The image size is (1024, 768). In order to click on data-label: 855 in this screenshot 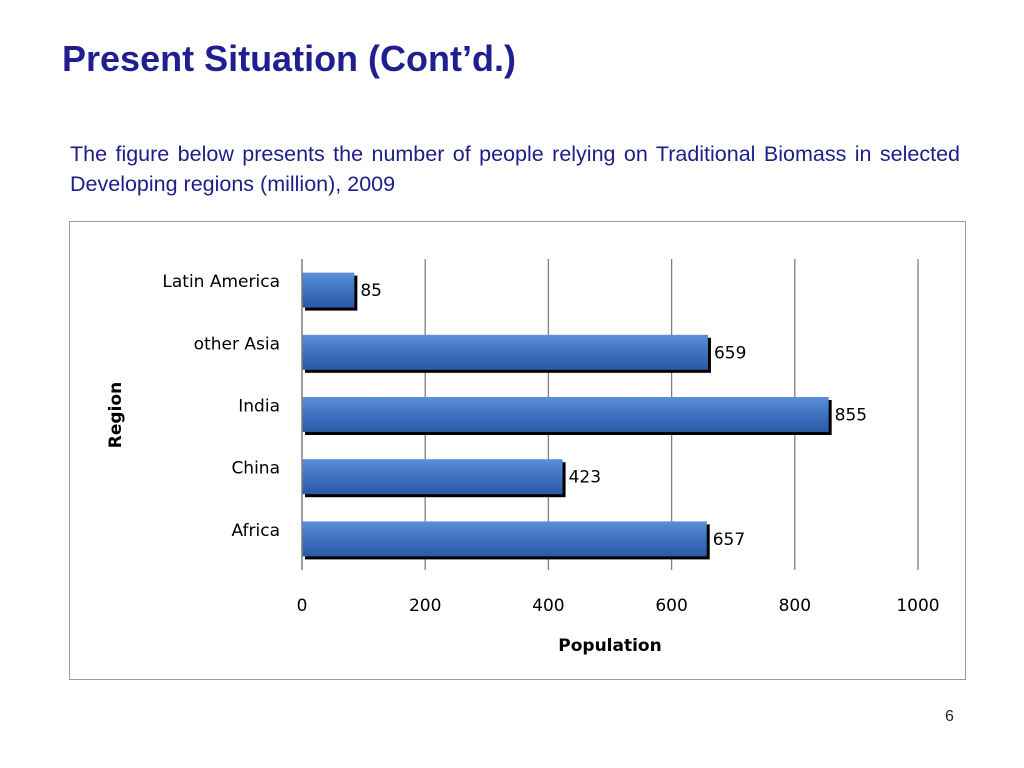, I will do `click(851, 416)`.